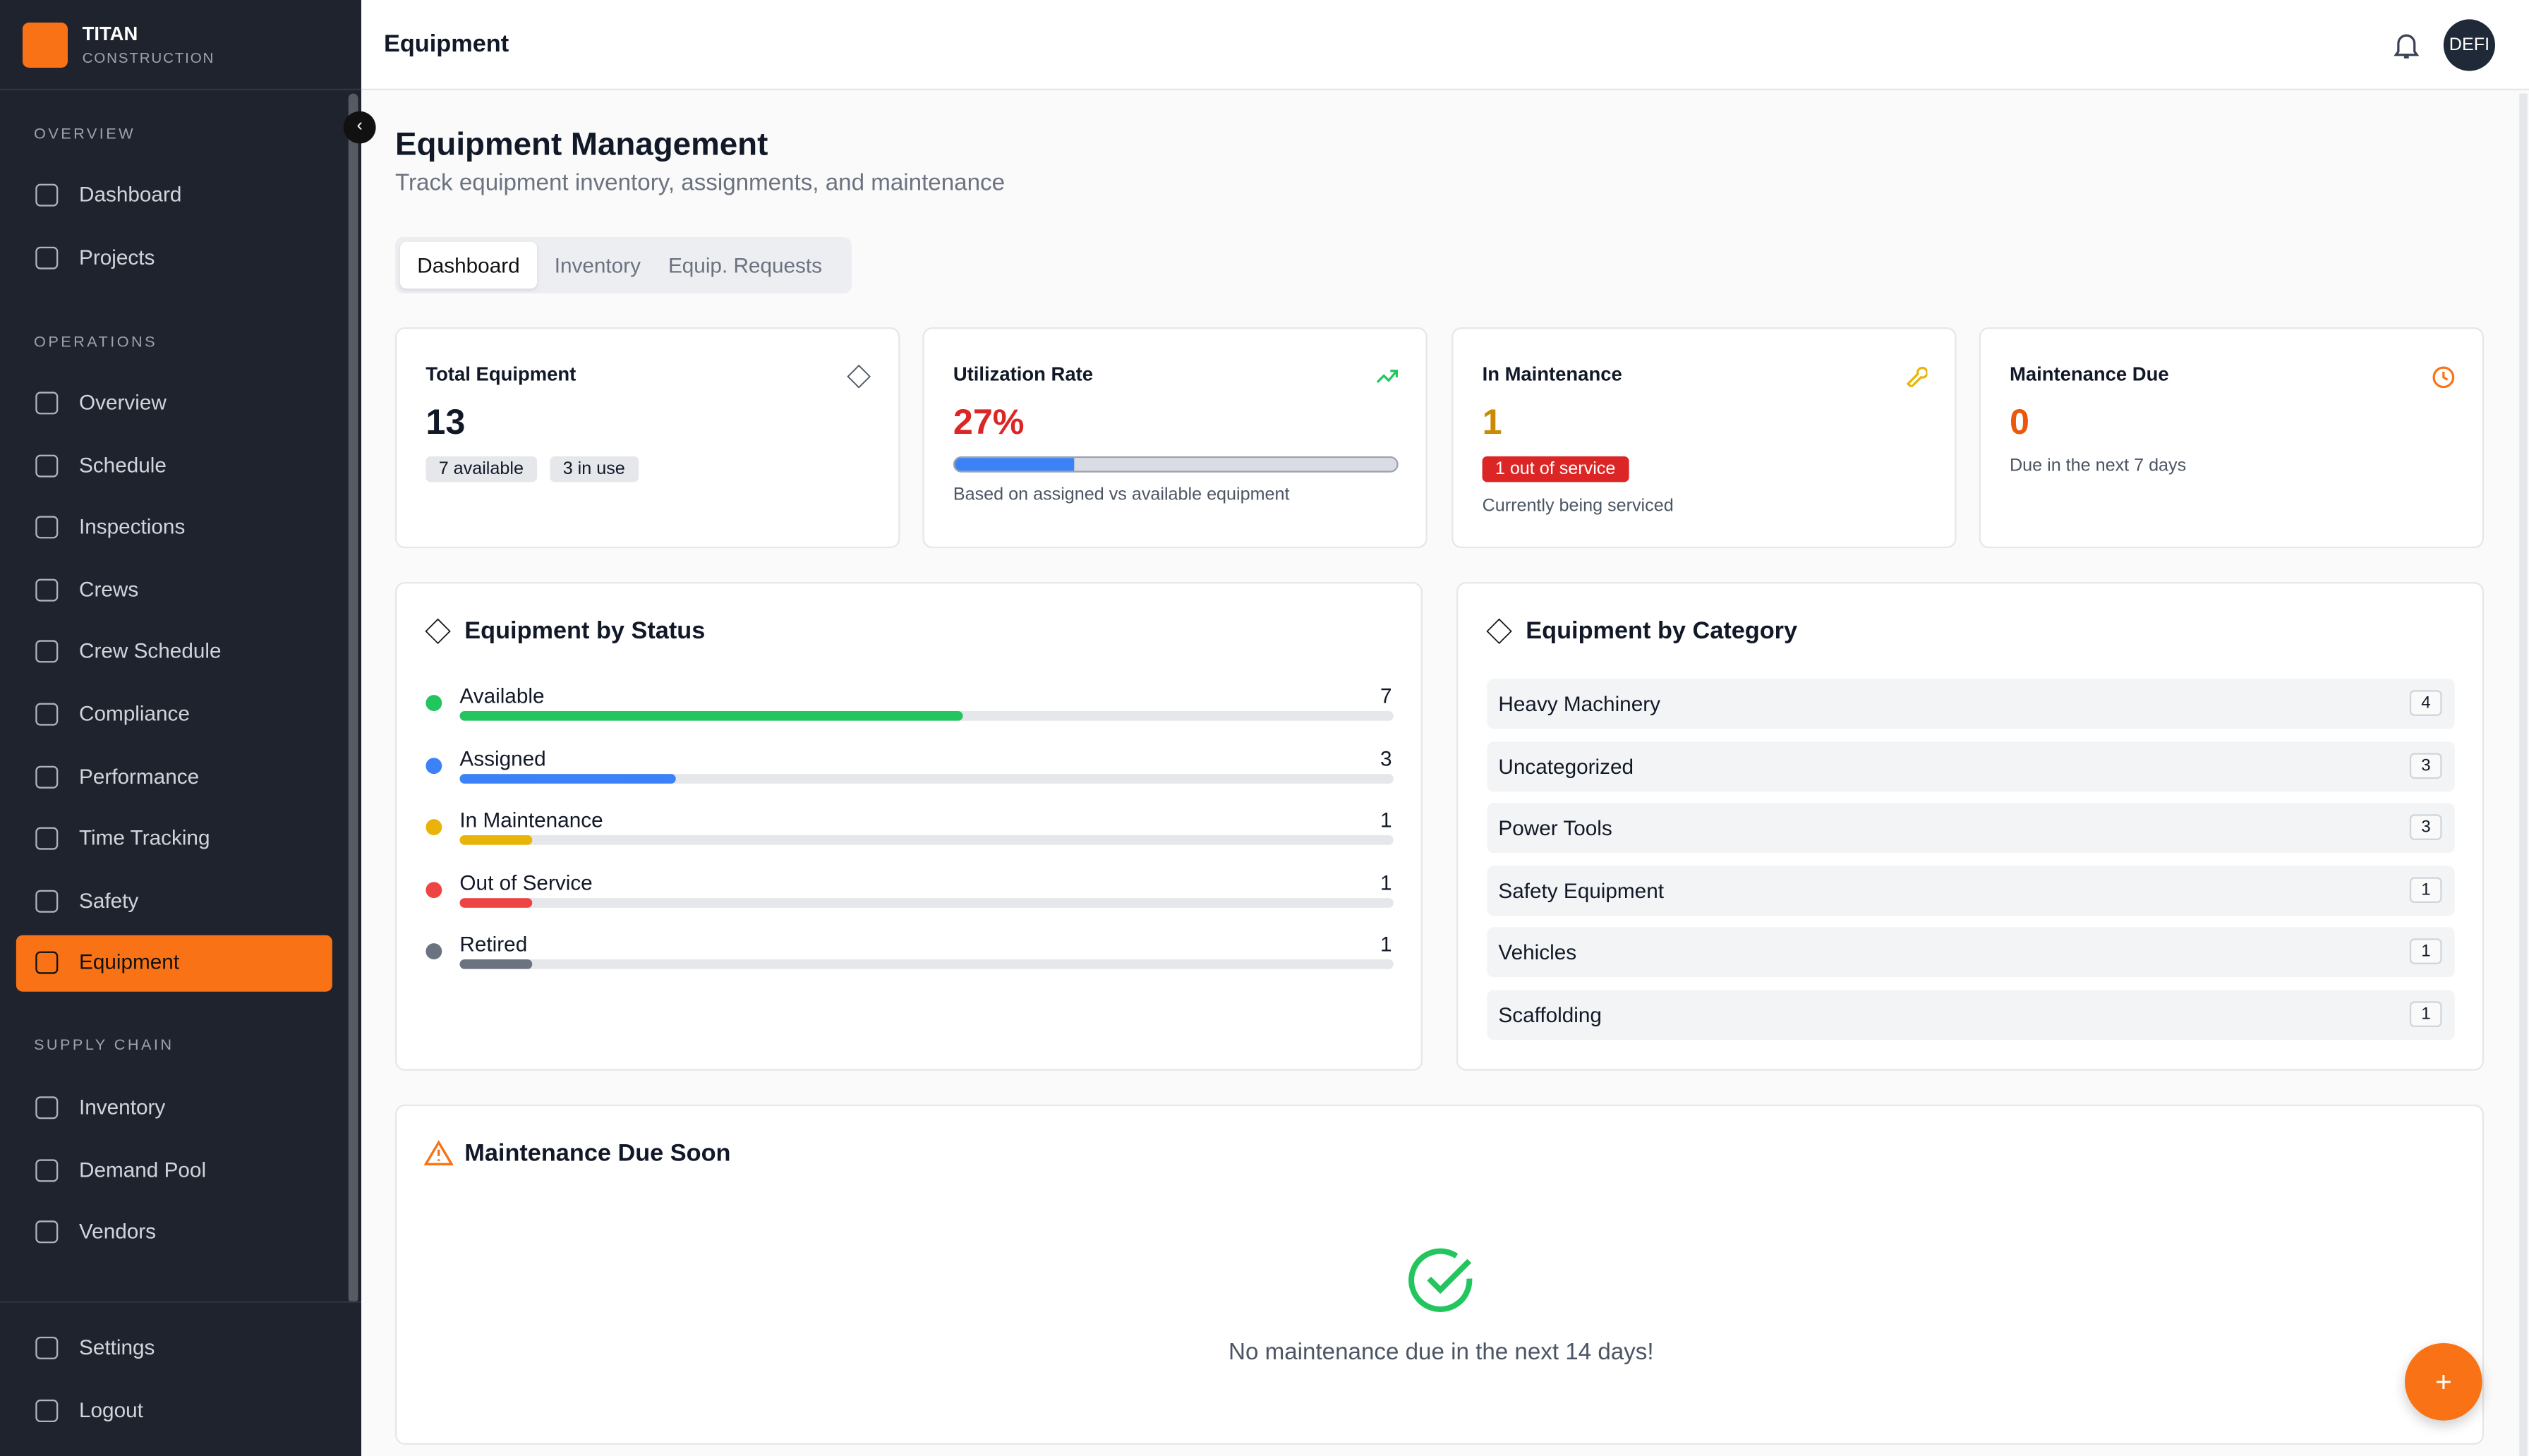 The width and height of the screenshot is (2529, 1456). What do you see at coordinates (502, 696) in the screenshot?
I see `status-label: Available` at bounding box center [502, 696].